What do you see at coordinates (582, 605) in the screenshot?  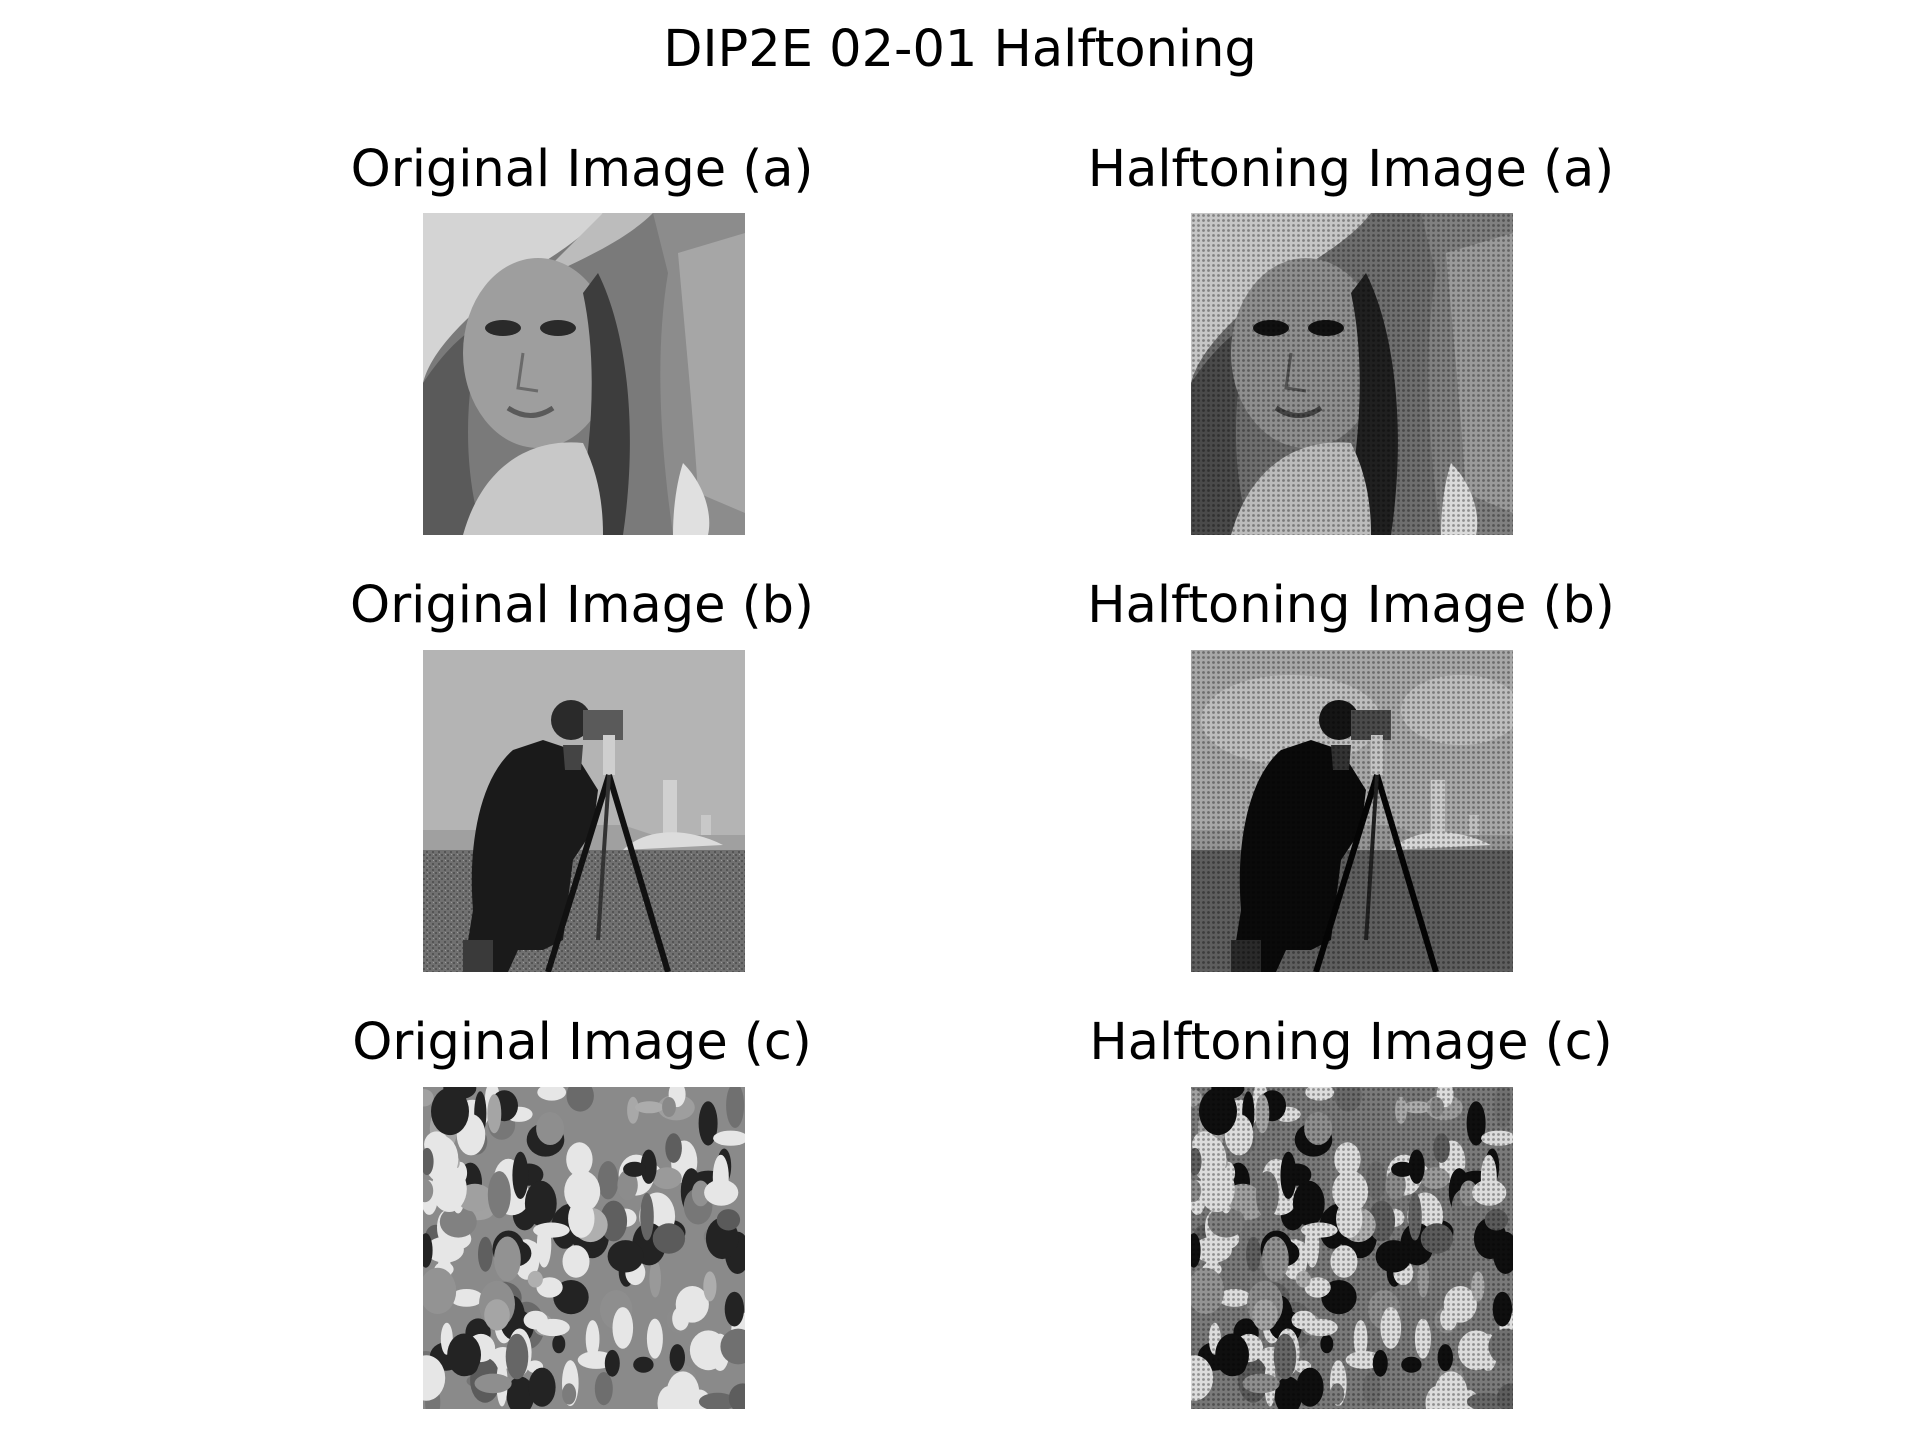 I see `panel-title-original-b: Original Image (b)` at bounding box center [582, 605].